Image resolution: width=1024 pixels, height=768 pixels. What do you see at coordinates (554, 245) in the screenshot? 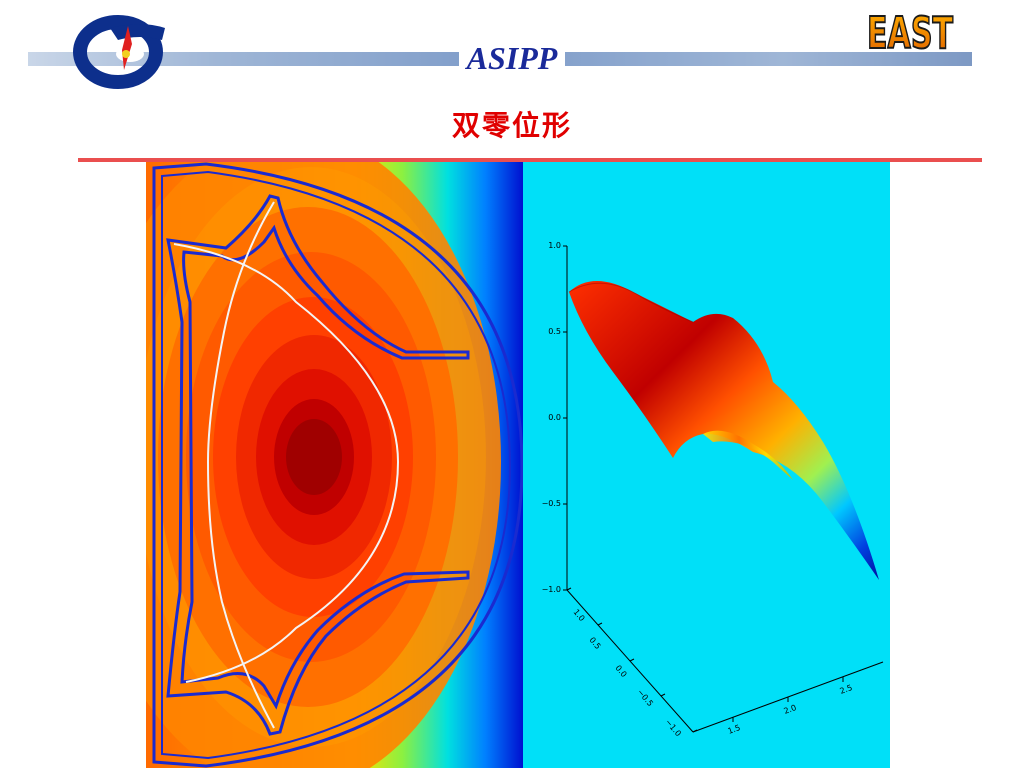
I see `z-tick-label: 1.0` at bounding box center [554, 245].